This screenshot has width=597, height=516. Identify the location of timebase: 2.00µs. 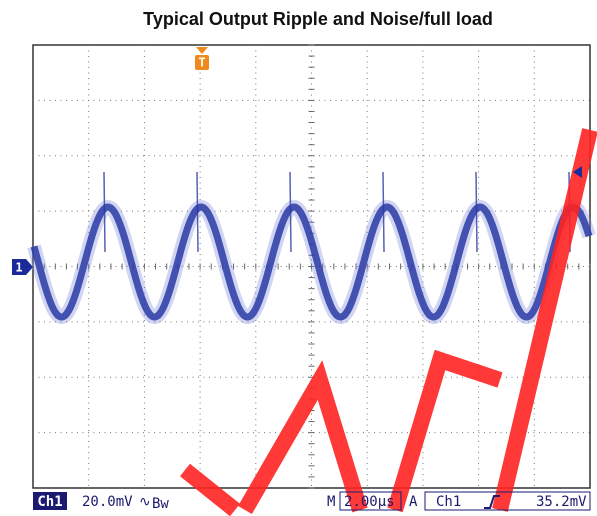
(369, 502).